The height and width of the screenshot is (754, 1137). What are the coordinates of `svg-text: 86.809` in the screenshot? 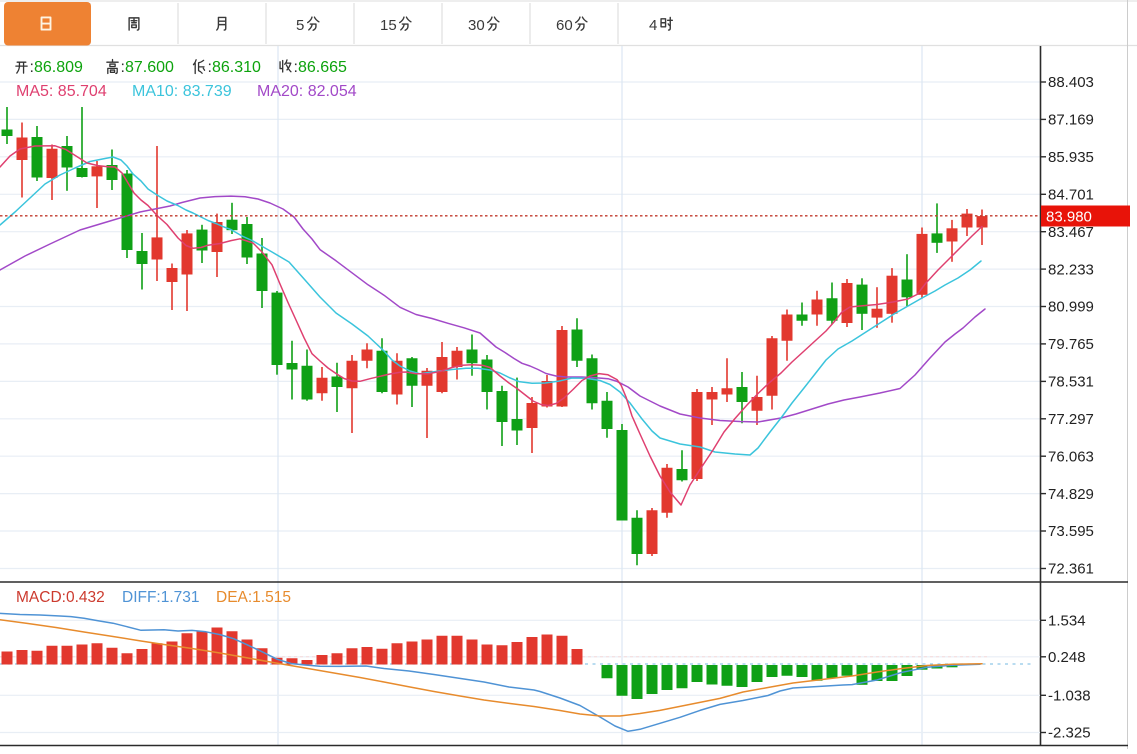 It's located at (58, 67).